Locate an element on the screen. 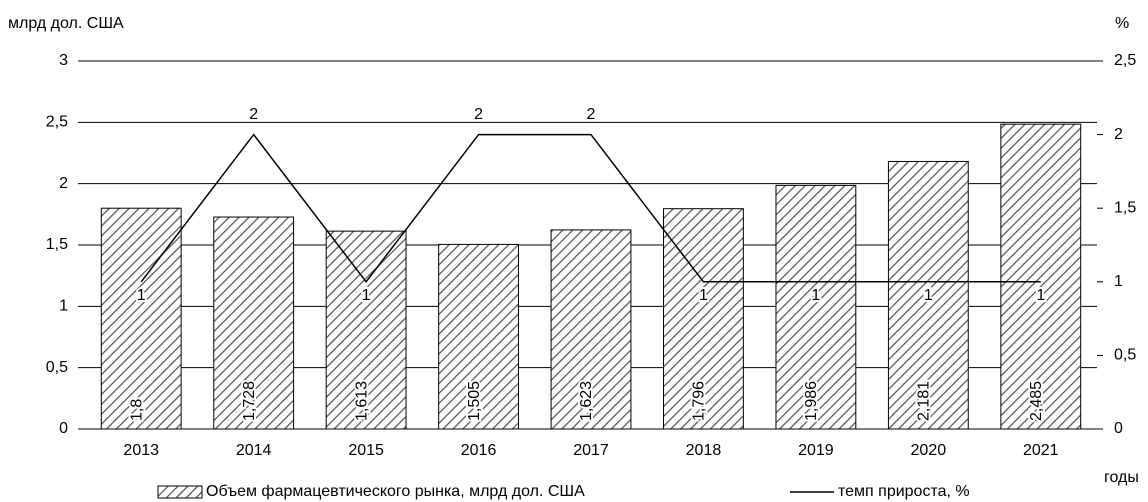 Image resolution: width=1148 pixels, height=502 pixels. y-tick-label: 0,5 is located at coordinates (57, 367).